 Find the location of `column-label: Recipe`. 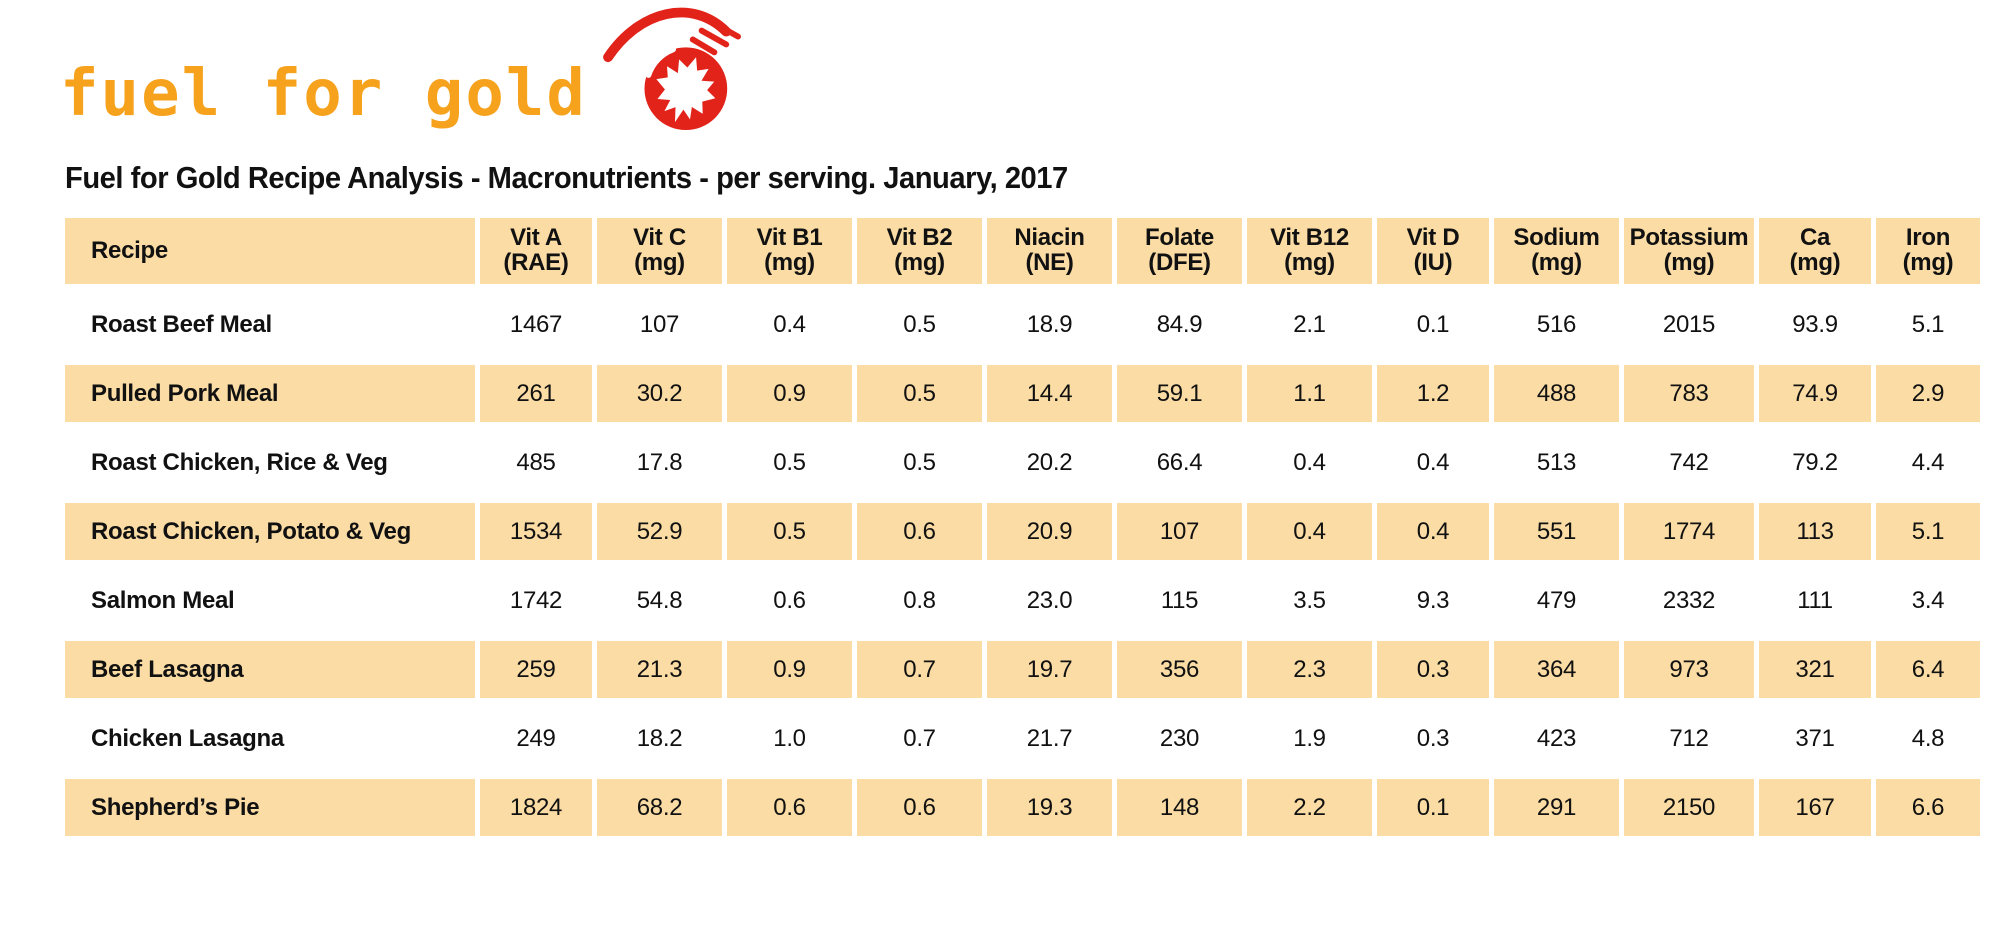

column-label: Recipe is located at coordinates (129, 250).